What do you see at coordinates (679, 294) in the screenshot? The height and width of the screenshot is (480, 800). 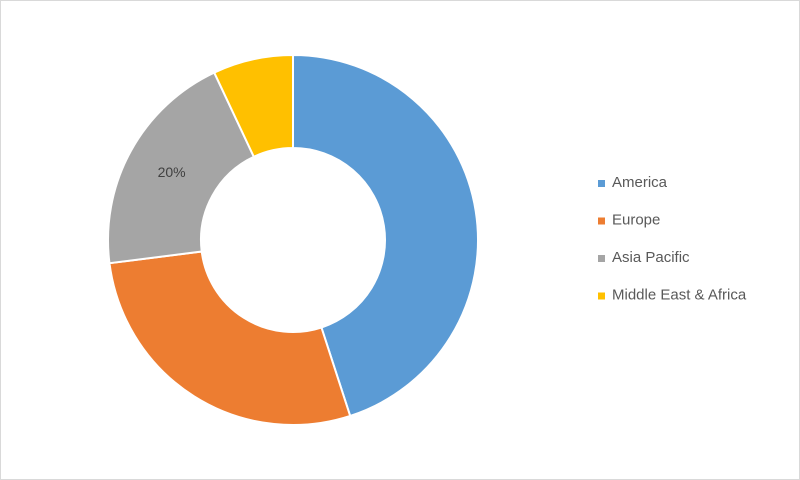 I see `legend-label: Middle East & Africa` at bounding box center [679, 294].